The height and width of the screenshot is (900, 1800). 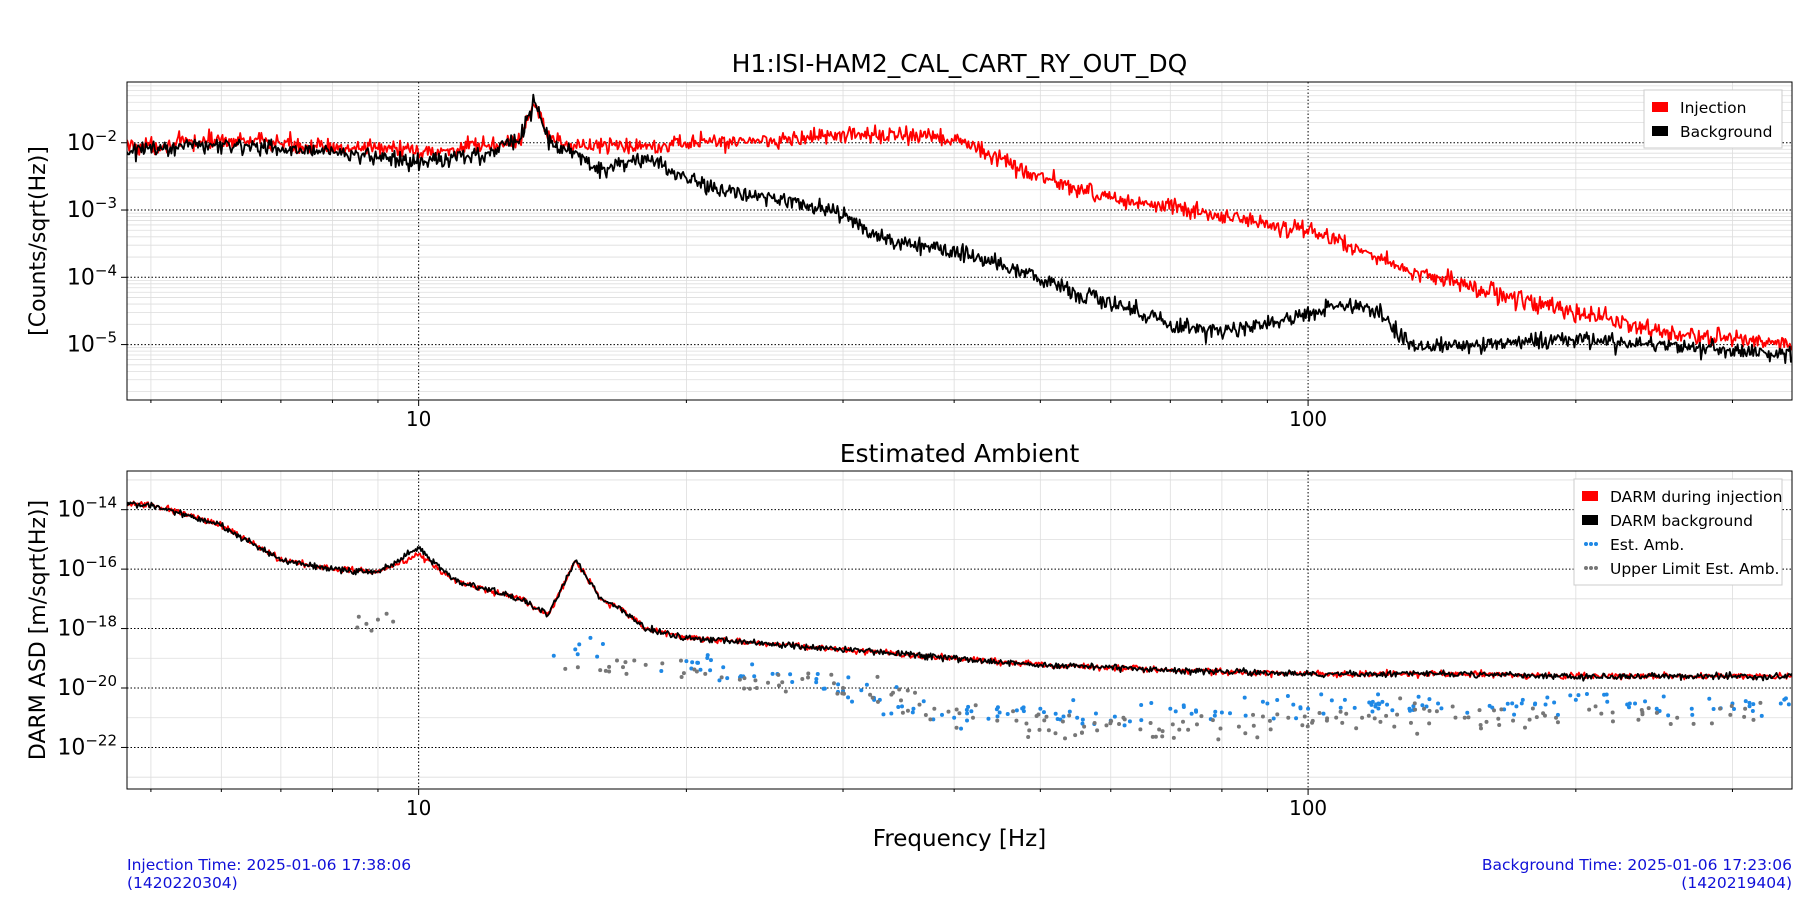 What do you see at coordinates (960, 453) in the screenshot?
I see `chart-title: Estimated Ambient` at bounding box center [960, 453].